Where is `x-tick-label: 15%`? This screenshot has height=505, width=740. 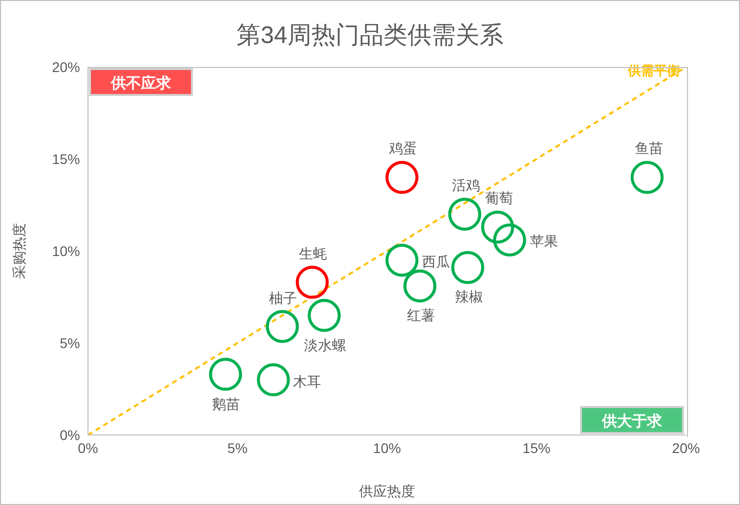
x-tick-label: 15% is located at coordinates (536, 448).